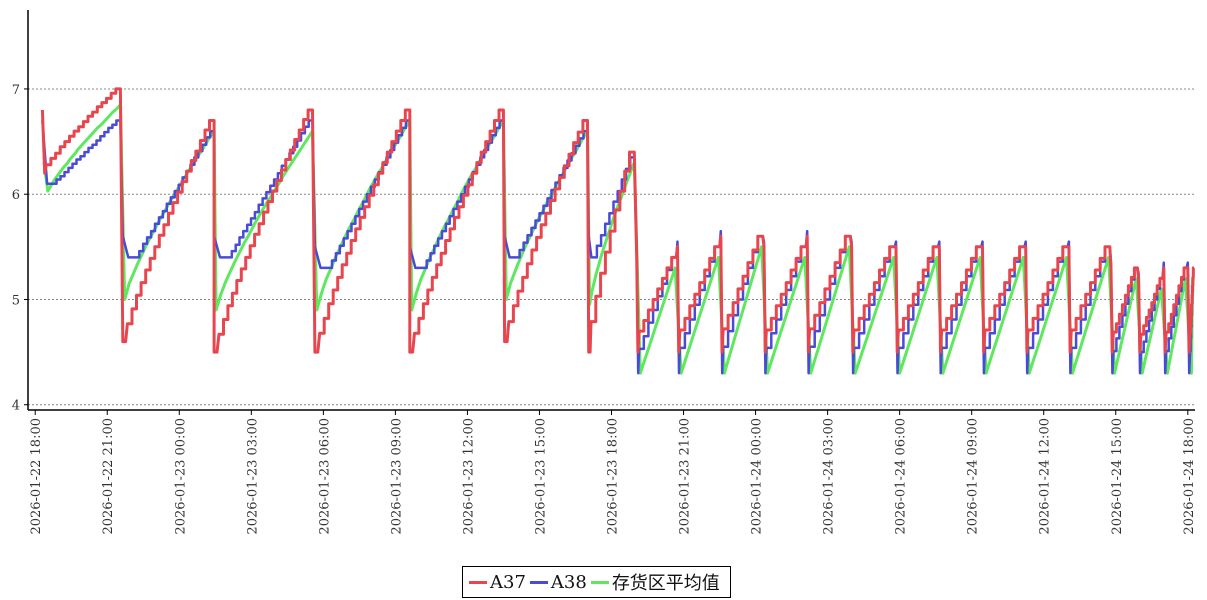  What do you see at coordinates (540, 476) in the screenshot?
I see `x-tick-label-7: 2026-01-23 15:00` at bounding box center [540, 476].